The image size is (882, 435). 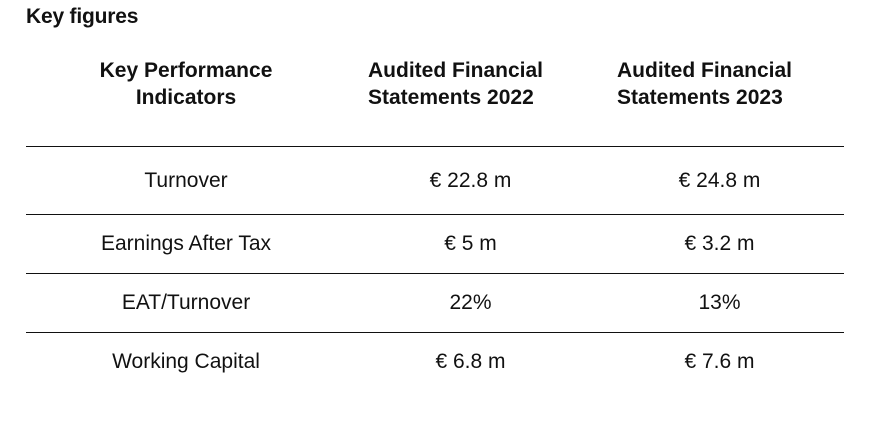 I want to click on value-2023: € 24.8 m, so click(x=719, y=180).